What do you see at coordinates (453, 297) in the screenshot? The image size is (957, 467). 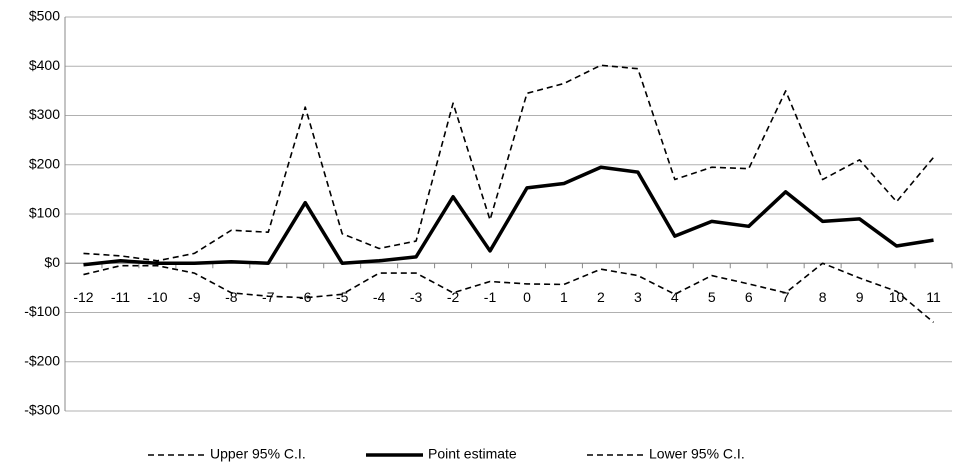 I see `x-tick-label: -2` at bounding box center [453, 297].